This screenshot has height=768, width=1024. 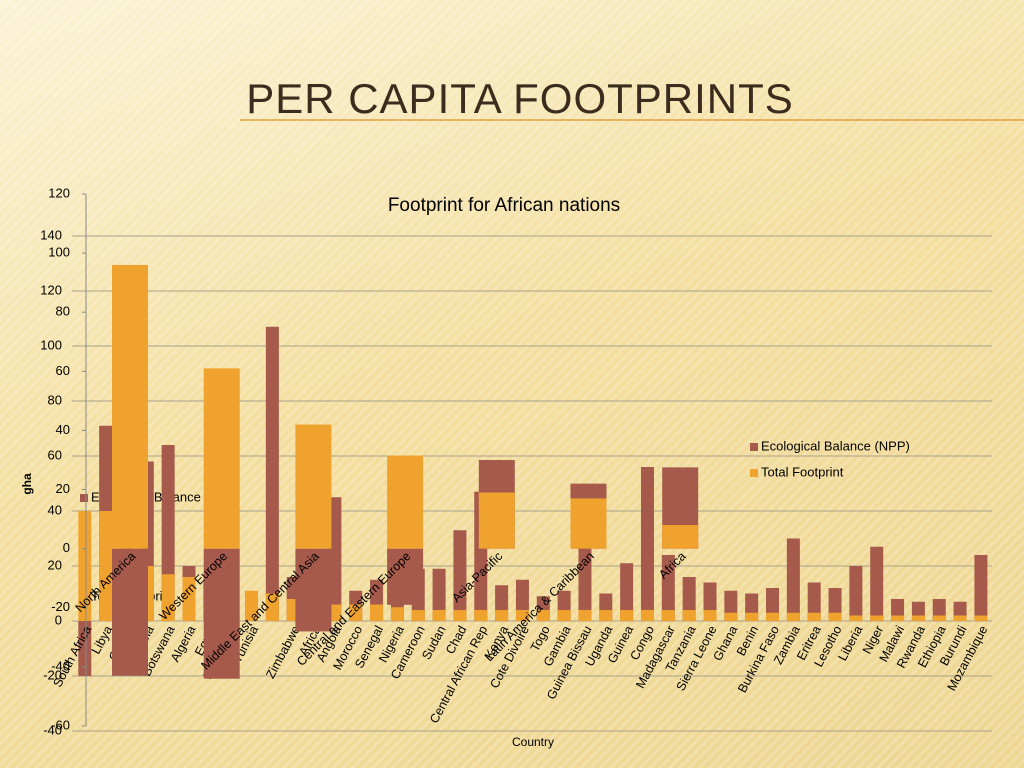 I want to click on chart-title: Footprint for African nations, so click(x=504, y=205).